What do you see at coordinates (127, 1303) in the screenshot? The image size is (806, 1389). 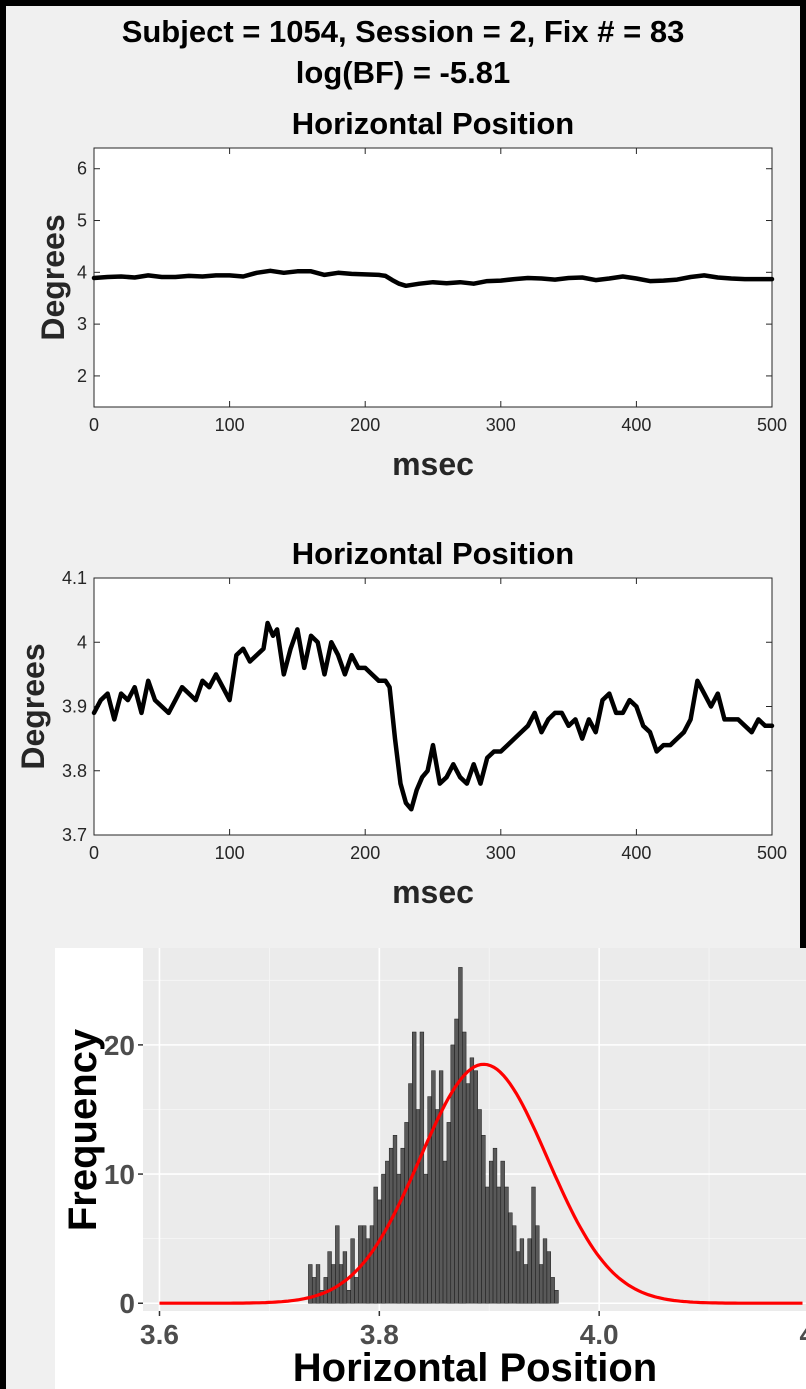 I see `y-tick-label: 0` at bounding box center [127, 1303].